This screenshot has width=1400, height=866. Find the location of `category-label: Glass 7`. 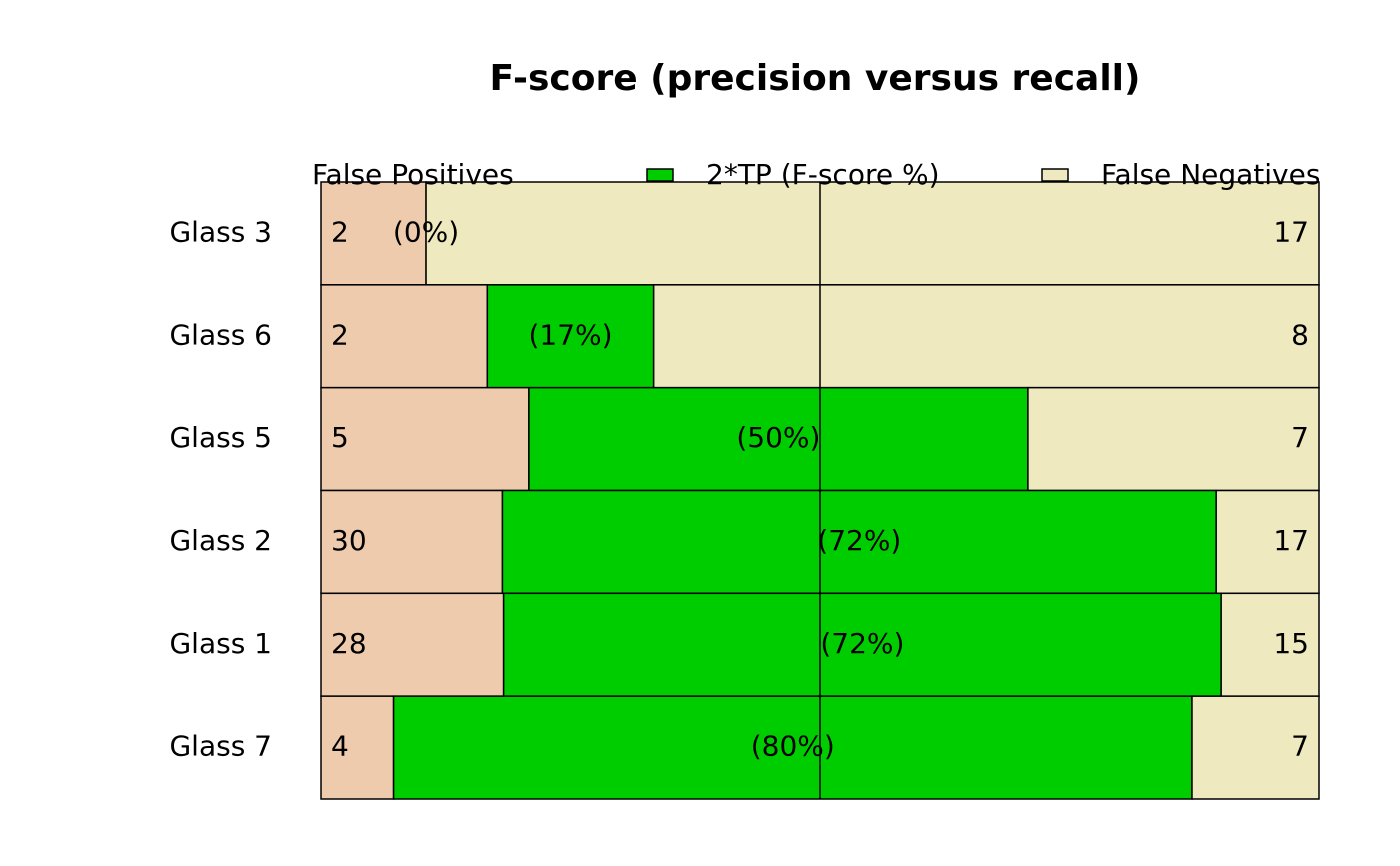

category-label: Glass 7 is located at coordinates (220, 746).